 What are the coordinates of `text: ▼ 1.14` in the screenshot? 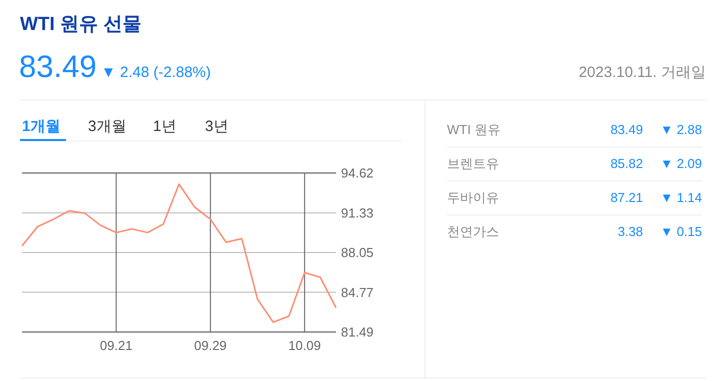 It's located at (681, 197).